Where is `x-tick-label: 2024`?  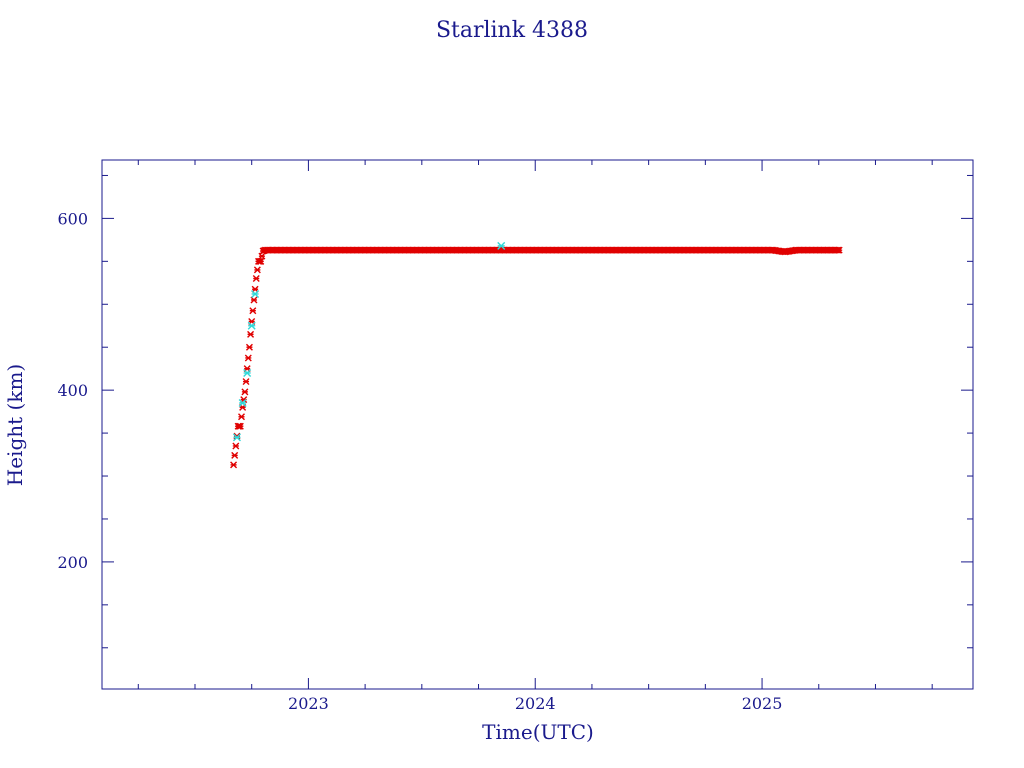
x-tick-label: 2024 is located at coordinates (535, 703).